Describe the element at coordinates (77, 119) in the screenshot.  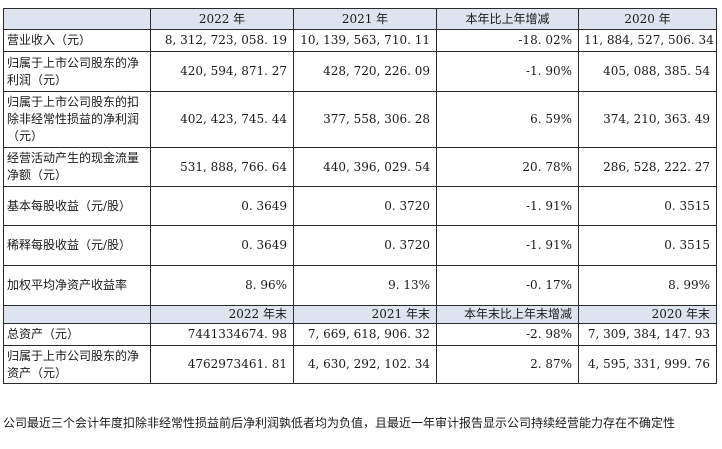
I see `row-label: 归属于上市公司股东的扣除非经常性损益的净利润（元）` at that location.